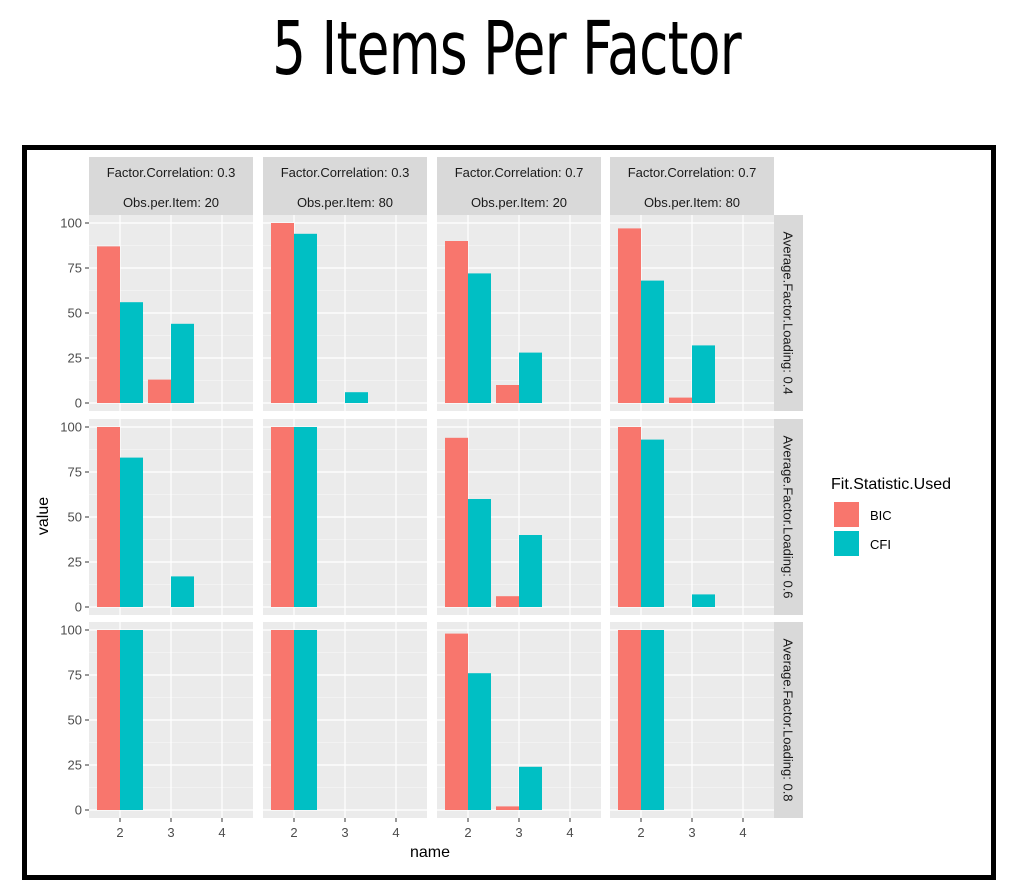  Describe the element at coordinates (846, 514) in the screenshot. I see `legend-key-bic` at that location.